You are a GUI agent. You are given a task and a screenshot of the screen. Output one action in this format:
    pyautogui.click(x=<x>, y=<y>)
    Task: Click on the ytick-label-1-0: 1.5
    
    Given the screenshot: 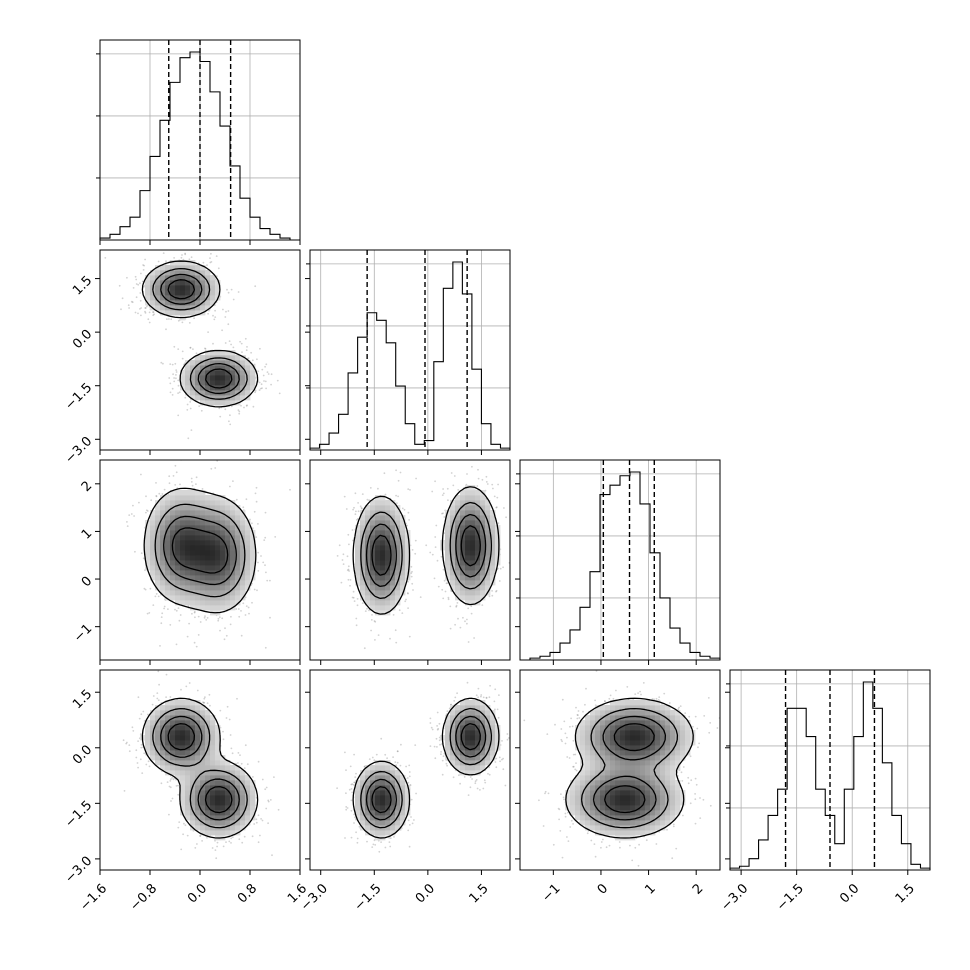 What is the action you would take?
    pyautogui.click(x=82, y=285)
    